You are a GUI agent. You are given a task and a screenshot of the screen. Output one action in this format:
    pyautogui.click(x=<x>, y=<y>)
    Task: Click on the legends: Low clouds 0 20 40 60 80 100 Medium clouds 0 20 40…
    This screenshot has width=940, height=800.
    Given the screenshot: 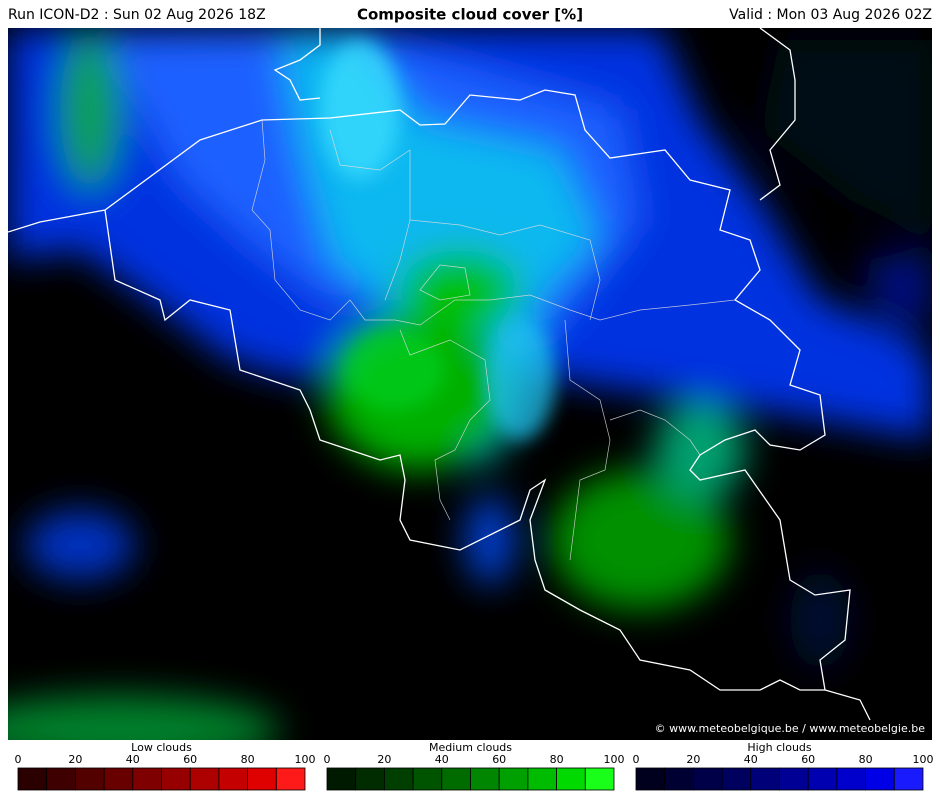 What is the action you would take?
    pyautogui.click(x=474, y=766)
    